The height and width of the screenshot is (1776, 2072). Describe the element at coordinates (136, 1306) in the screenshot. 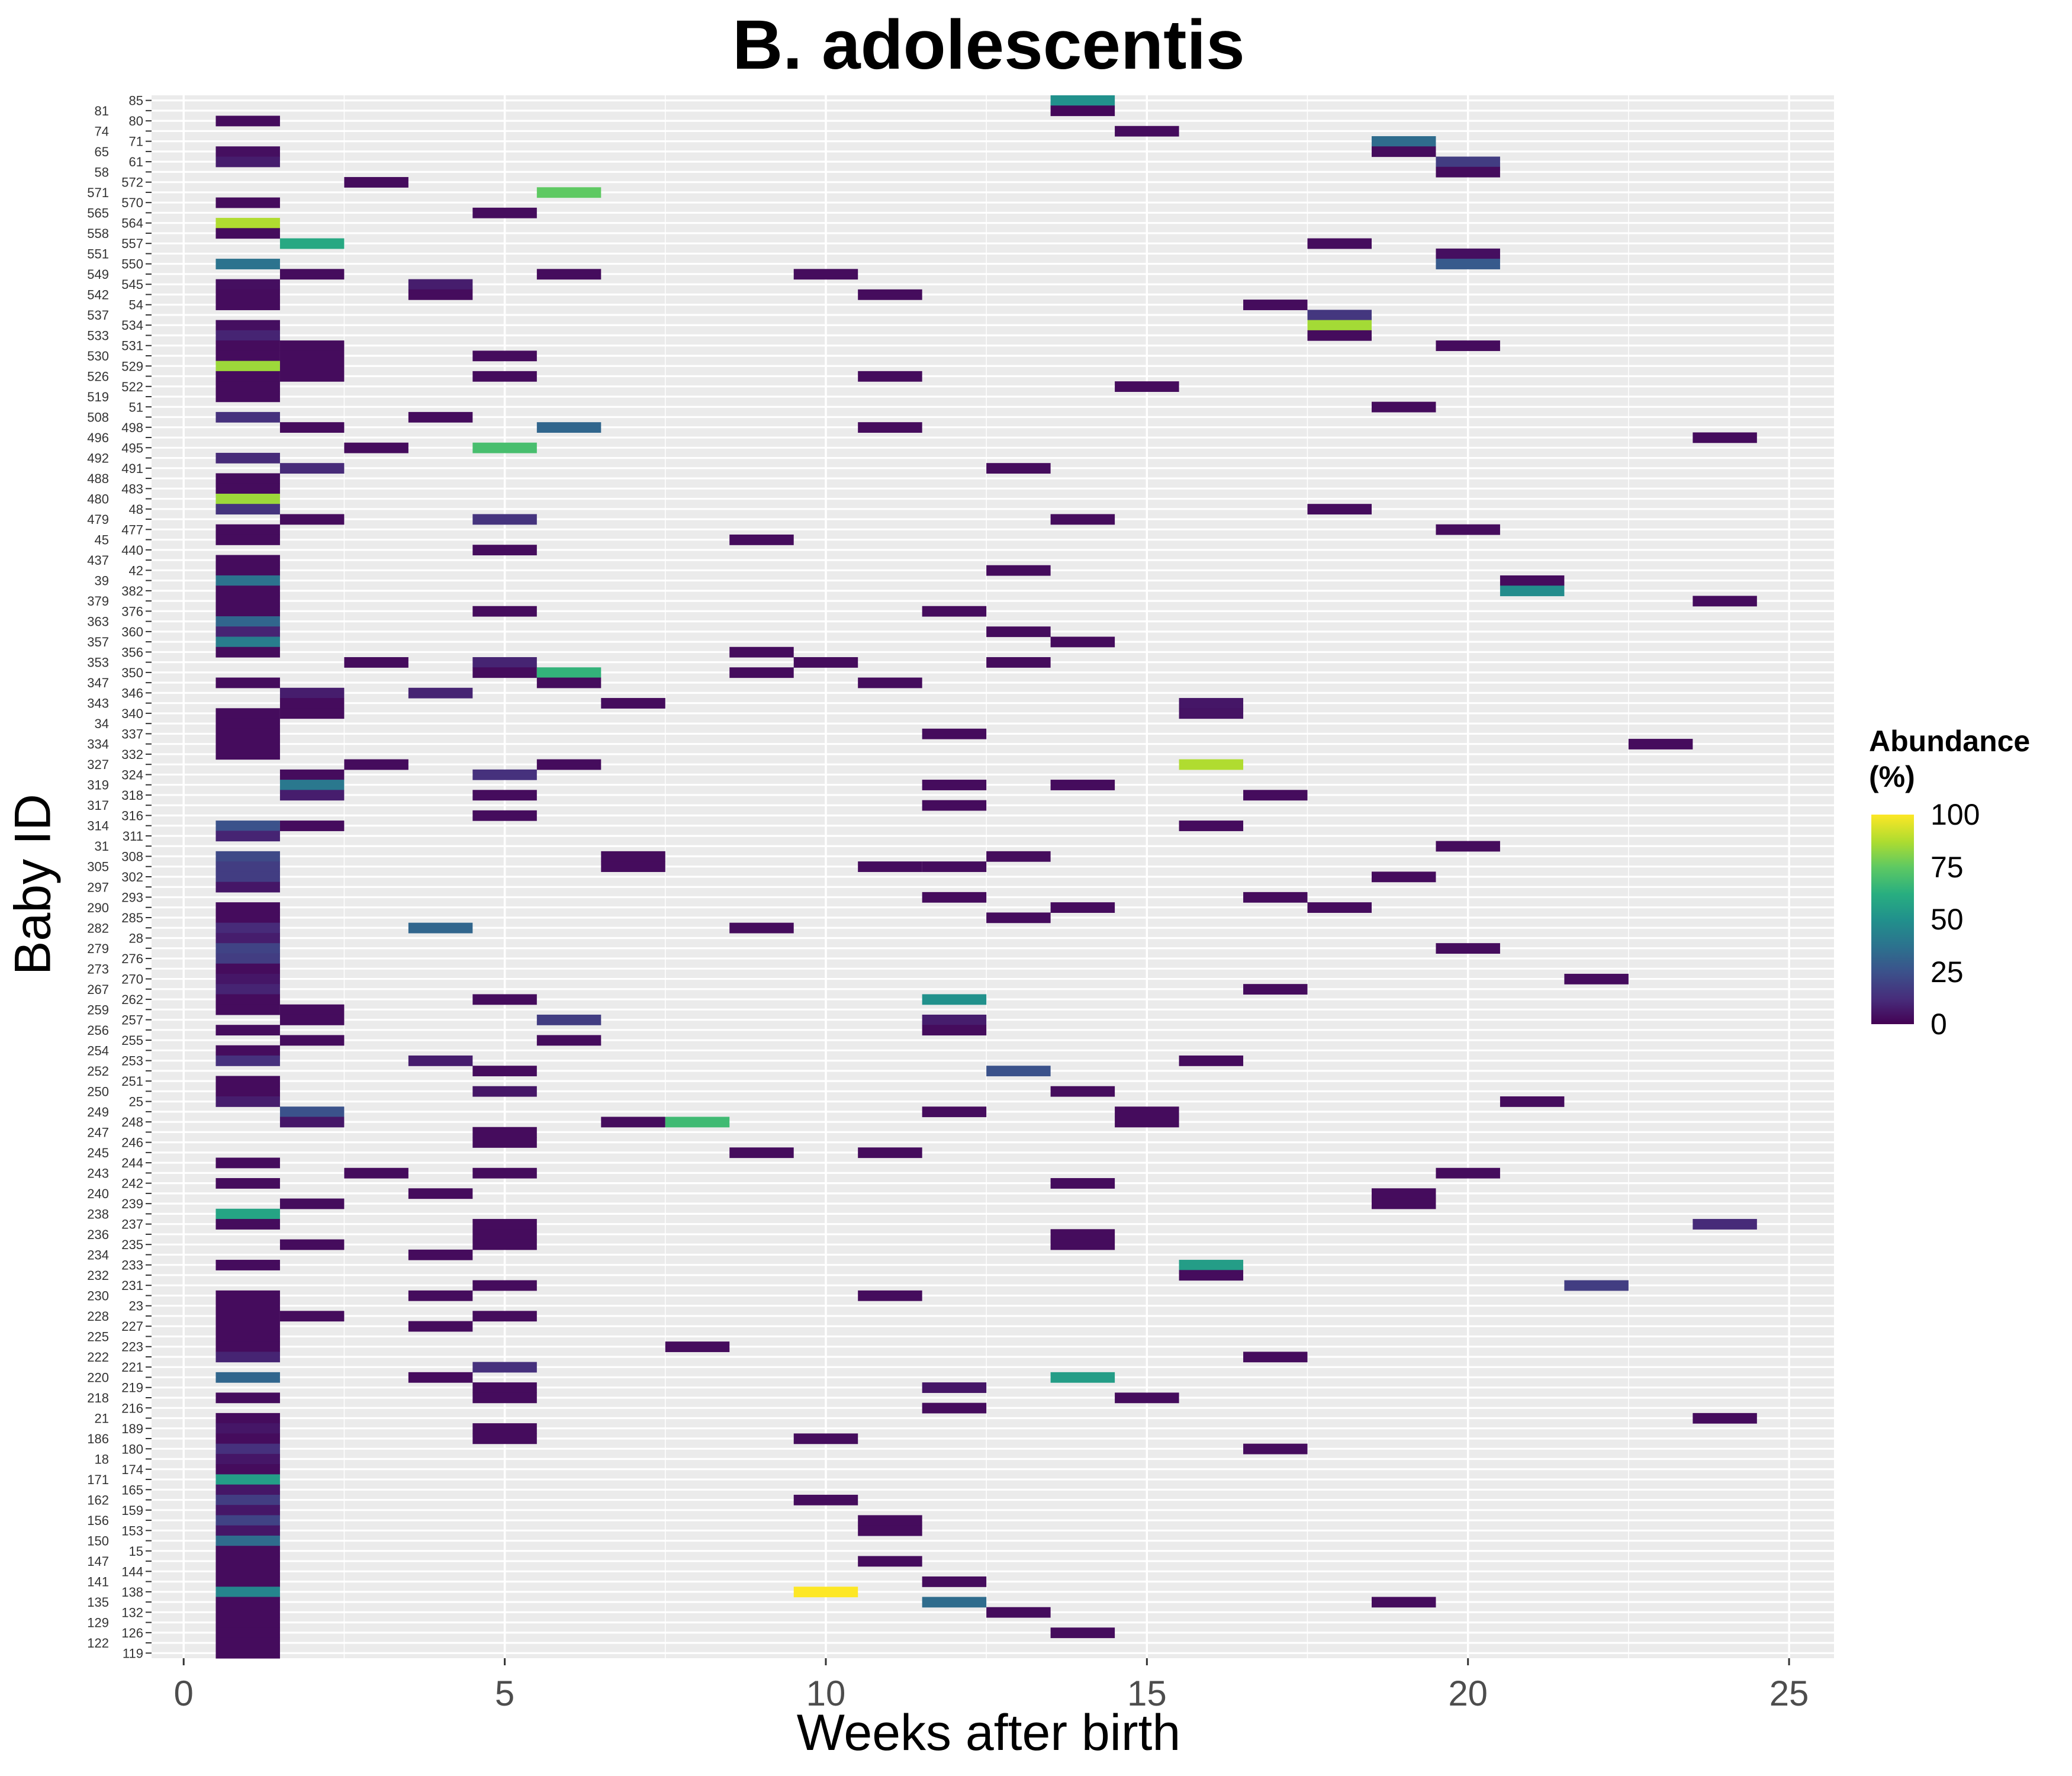

I see `y-tick-label: 23` at that location.